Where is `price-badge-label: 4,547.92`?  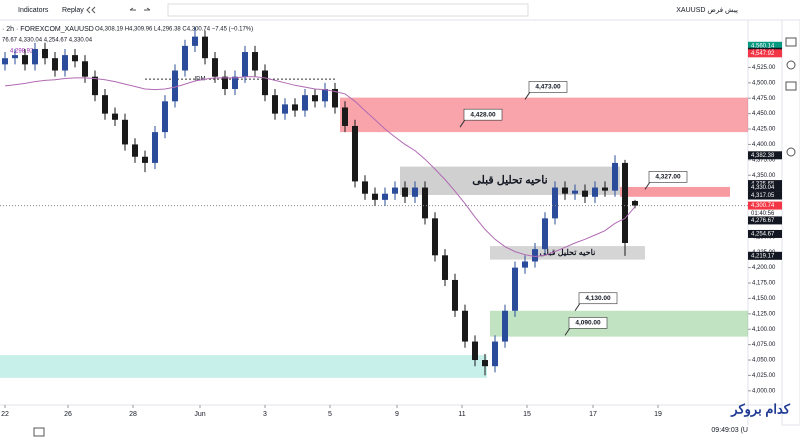
price-badge-label: 4,547.92 is located at coordinates (763, 54).